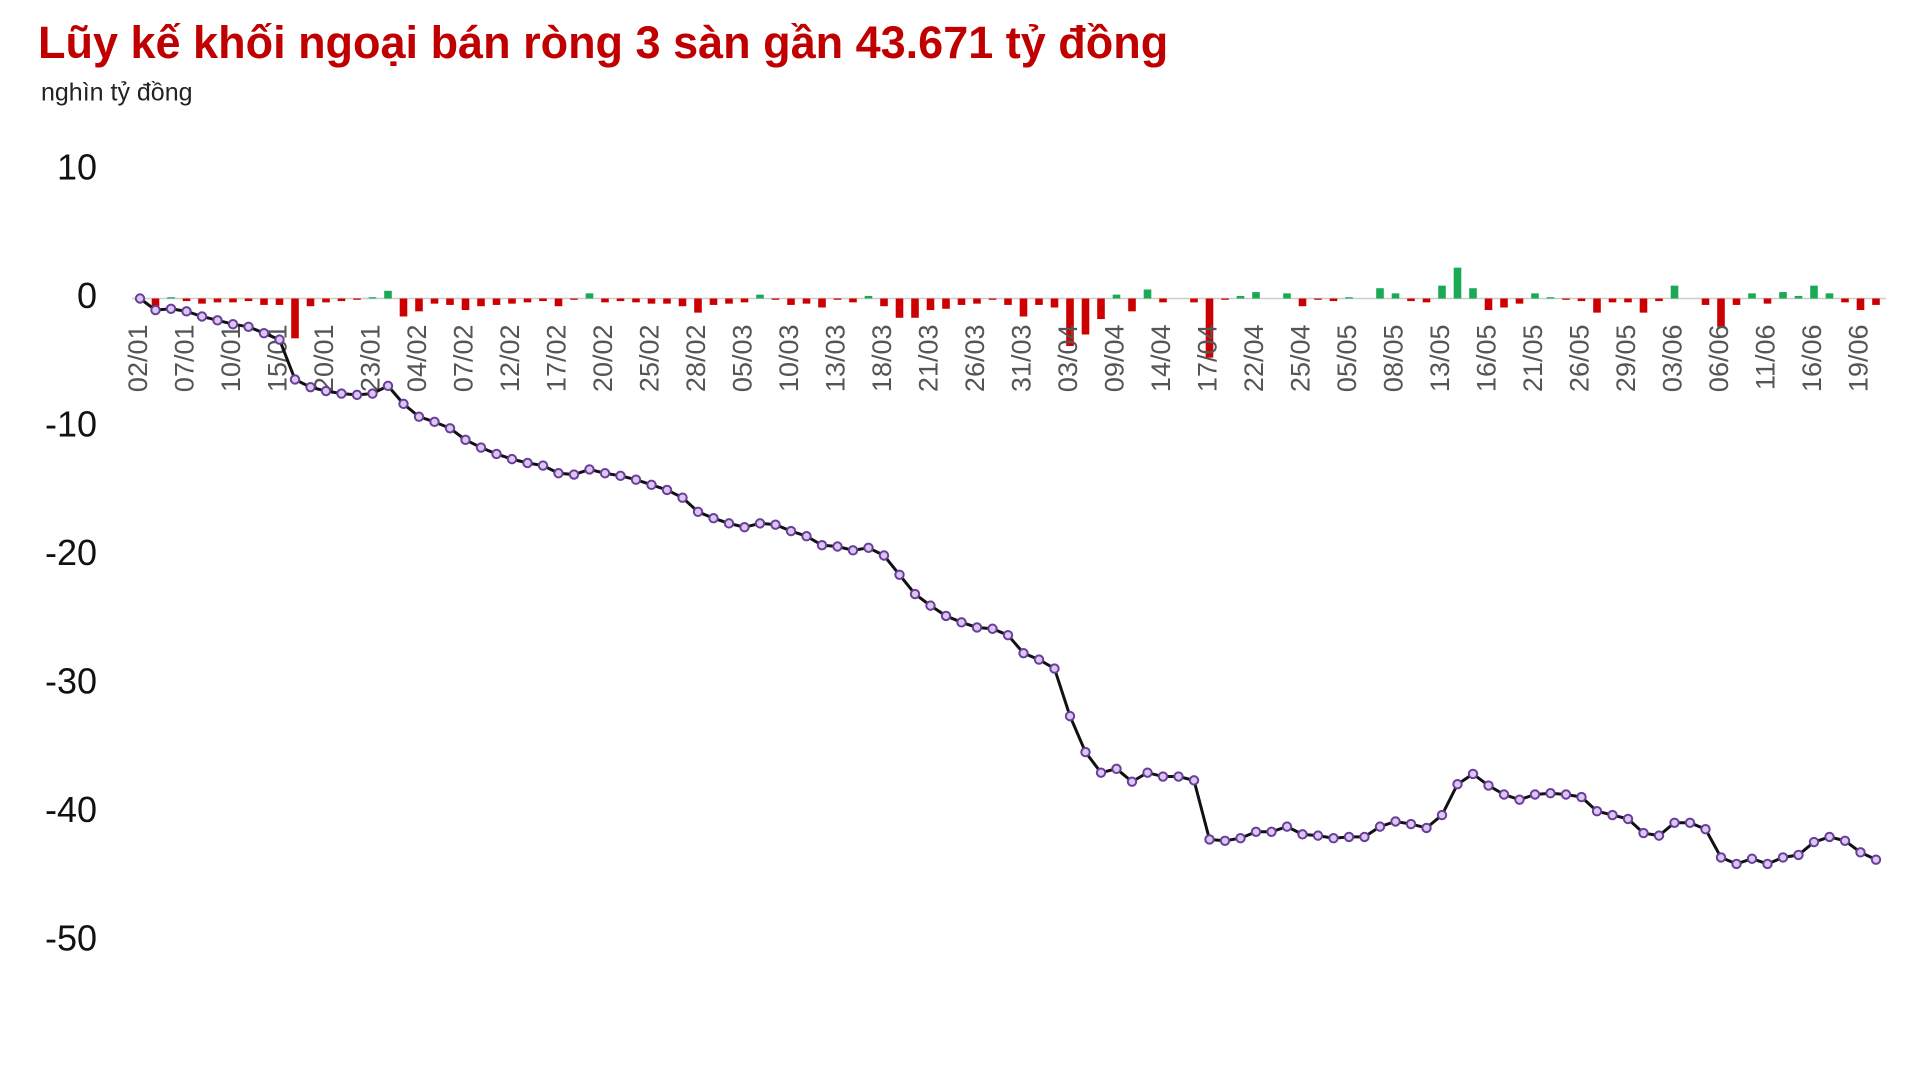 The image size is (1923, 1088). Describe the element at coordinates (836, 359) in the screenshot. I see `x-tick-label: 13/03` at that location.